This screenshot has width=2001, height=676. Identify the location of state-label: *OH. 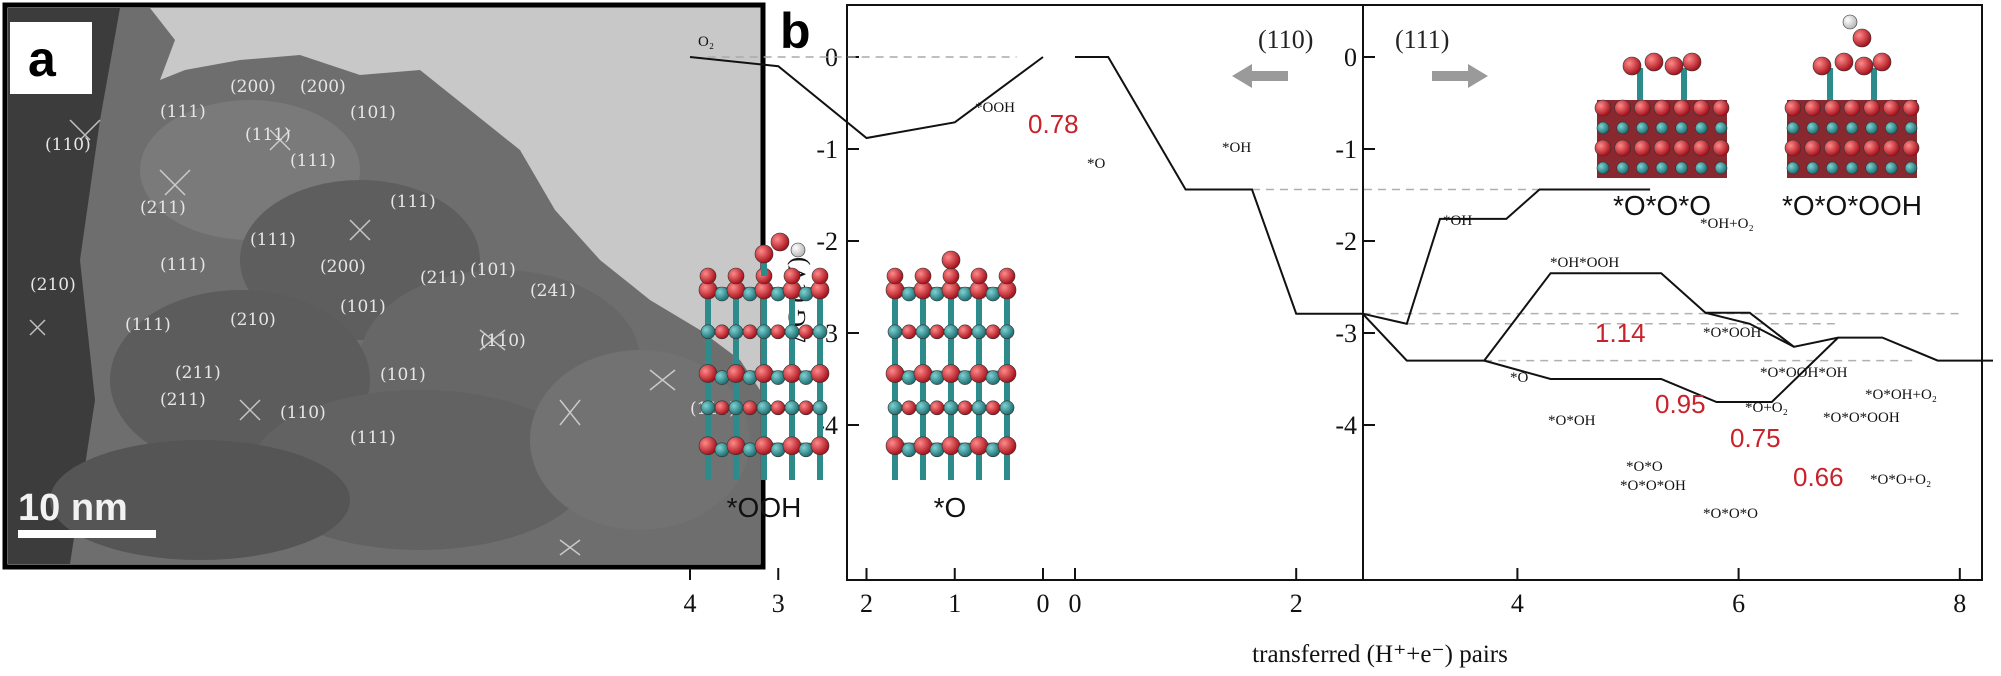
(1457, 221).